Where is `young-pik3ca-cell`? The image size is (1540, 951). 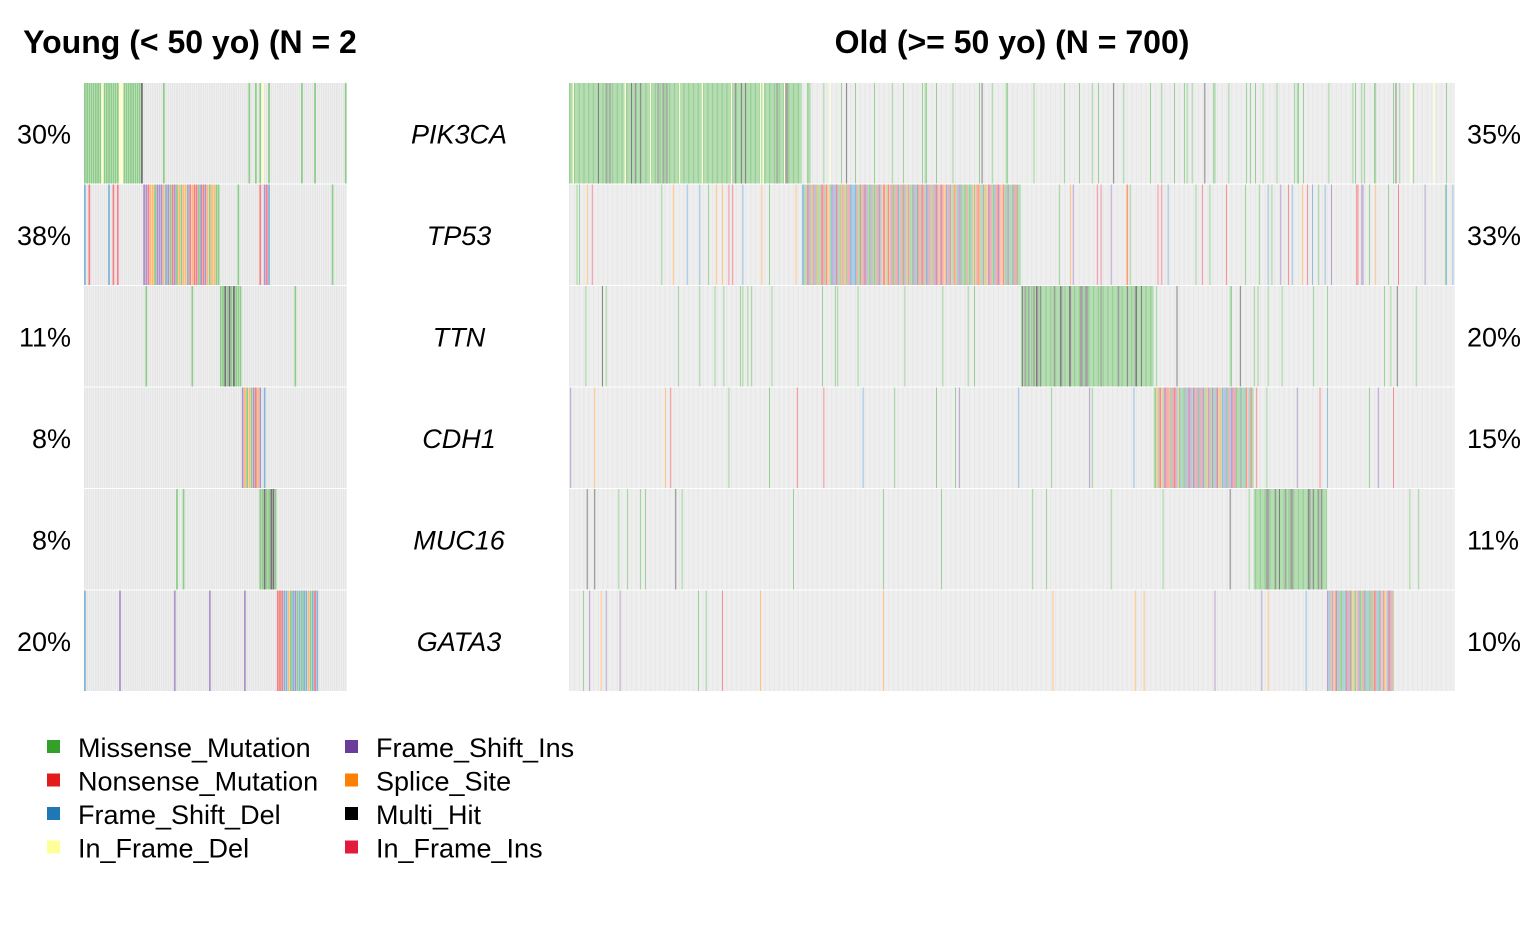
young-pik3ca-cell is located at coordinates (315, 133).